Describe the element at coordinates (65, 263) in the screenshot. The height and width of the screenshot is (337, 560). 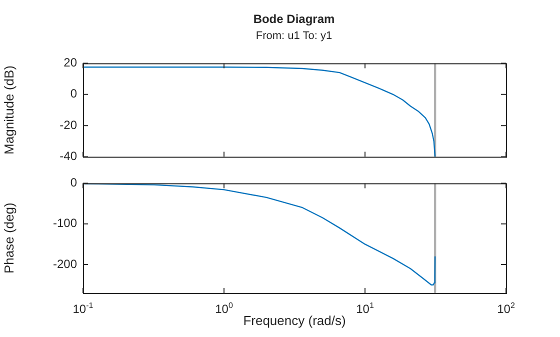
I see `y-tick-label: -200` at that location.